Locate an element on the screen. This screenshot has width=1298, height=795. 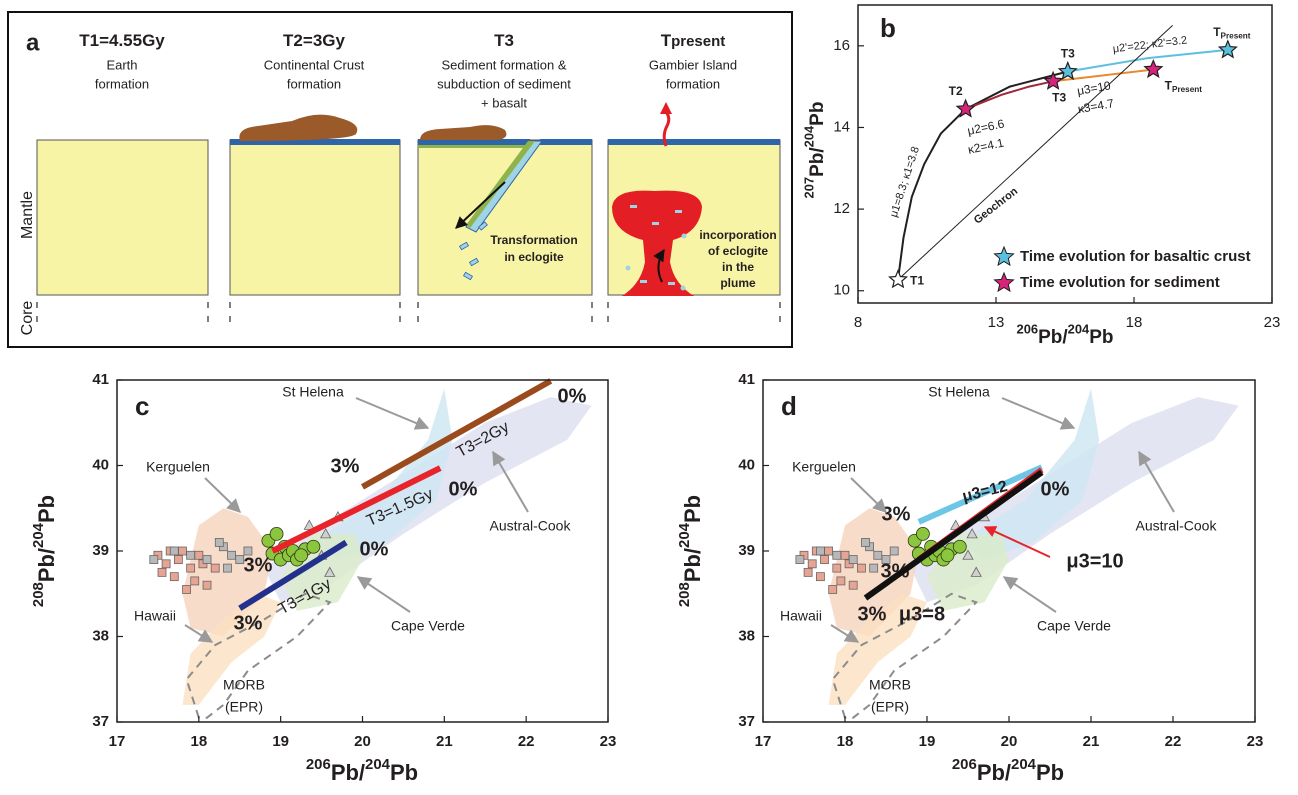
y-axis-label: 207Pb/204Pb is located at coordinates (815, 150).